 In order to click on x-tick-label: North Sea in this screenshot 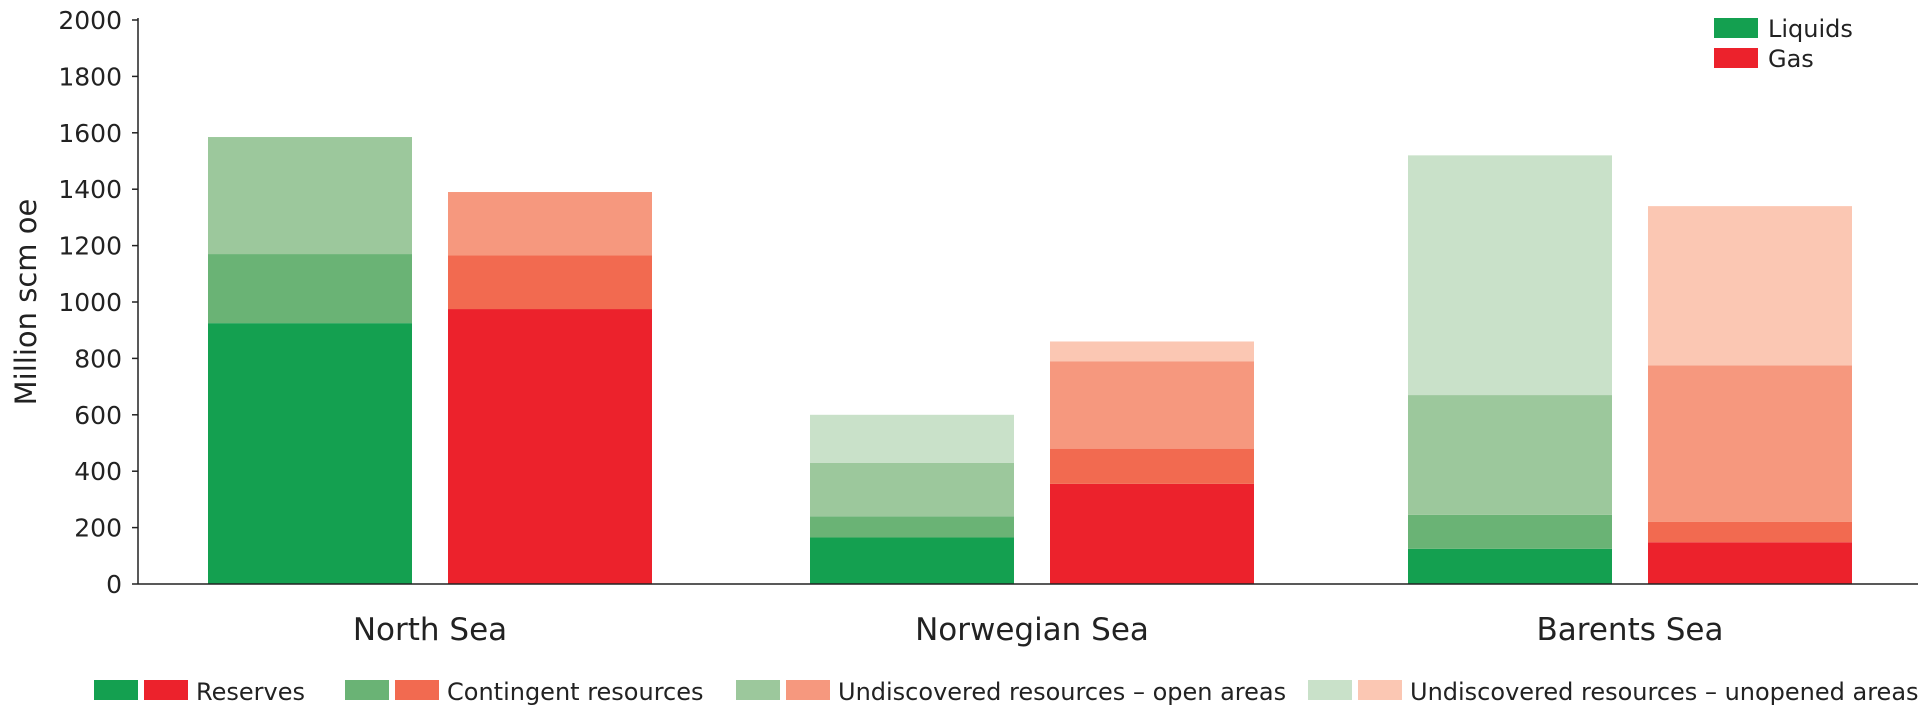, I will do `click(430, 630)`.